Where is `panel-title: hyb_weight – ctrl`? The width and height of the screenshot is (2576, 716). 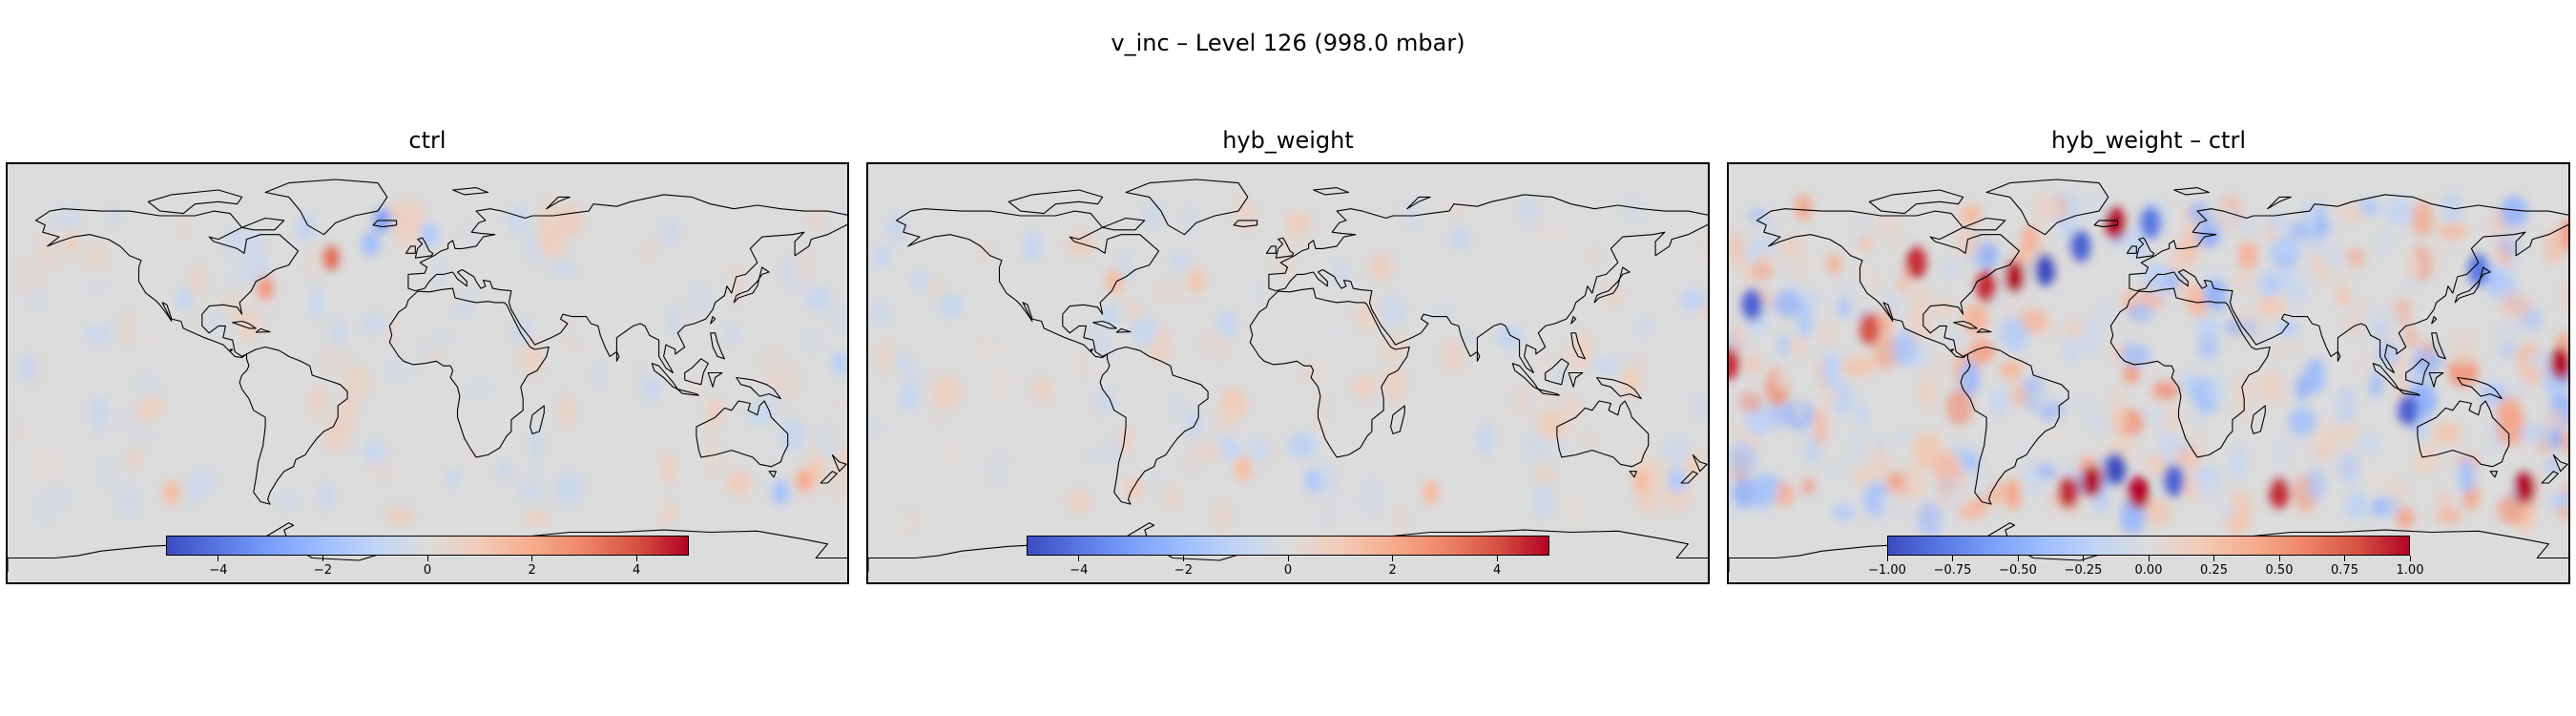 panel-title: hyb_weight – ctrl is located at coordinates (2148, 140).